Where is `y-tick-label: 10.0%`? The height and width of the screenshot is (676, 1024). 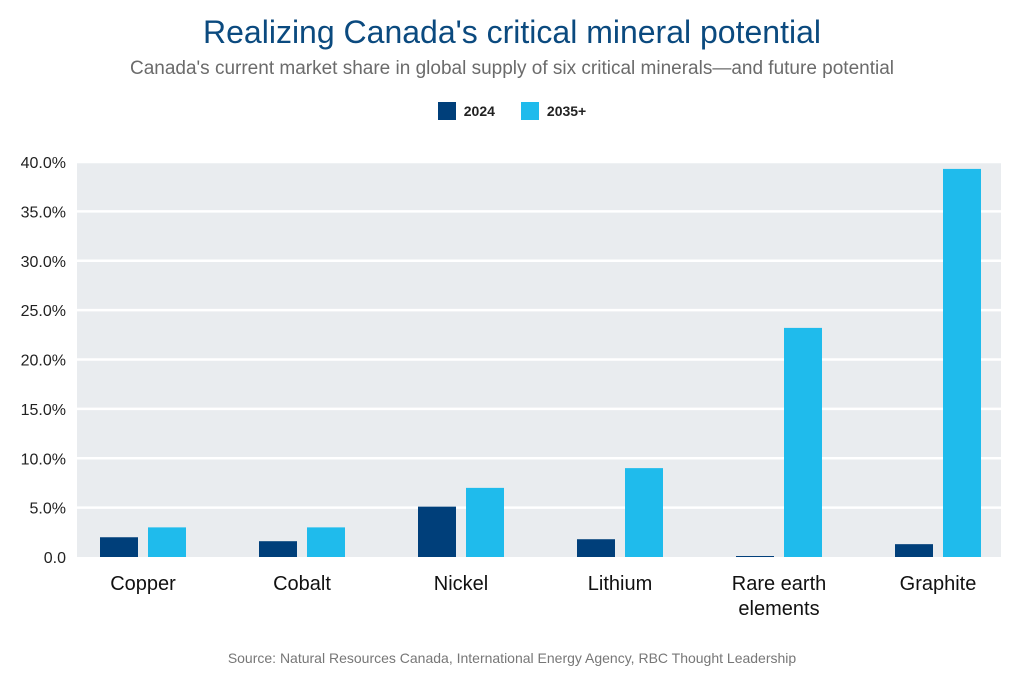 y-tick-label: 10.0% is located at coordinates (43, 459).